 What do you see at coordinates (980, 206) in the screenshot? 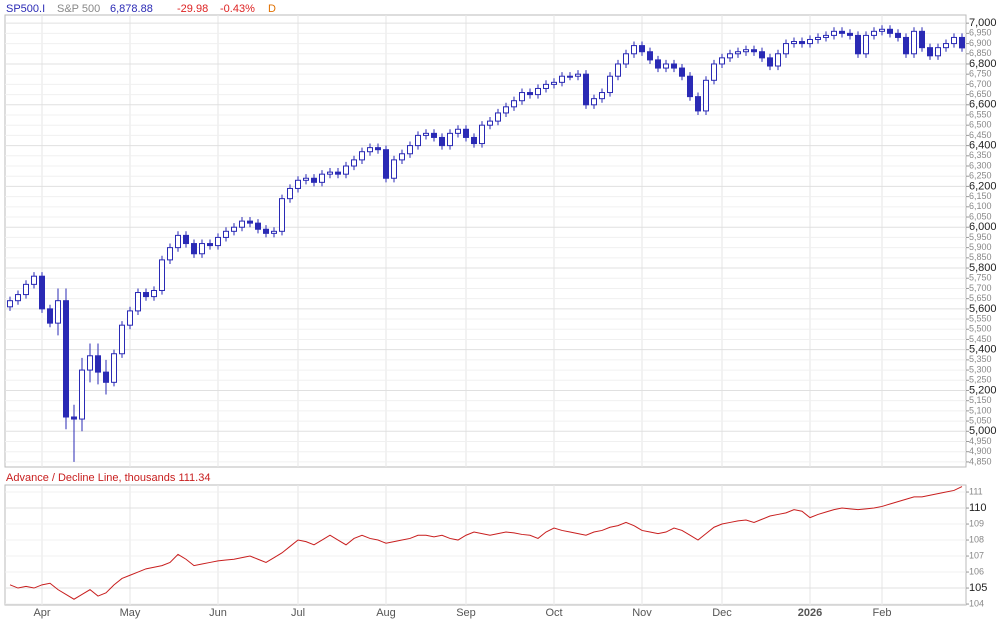
I see `y-tick-label: 6,100` at bounding box center [980, 206].